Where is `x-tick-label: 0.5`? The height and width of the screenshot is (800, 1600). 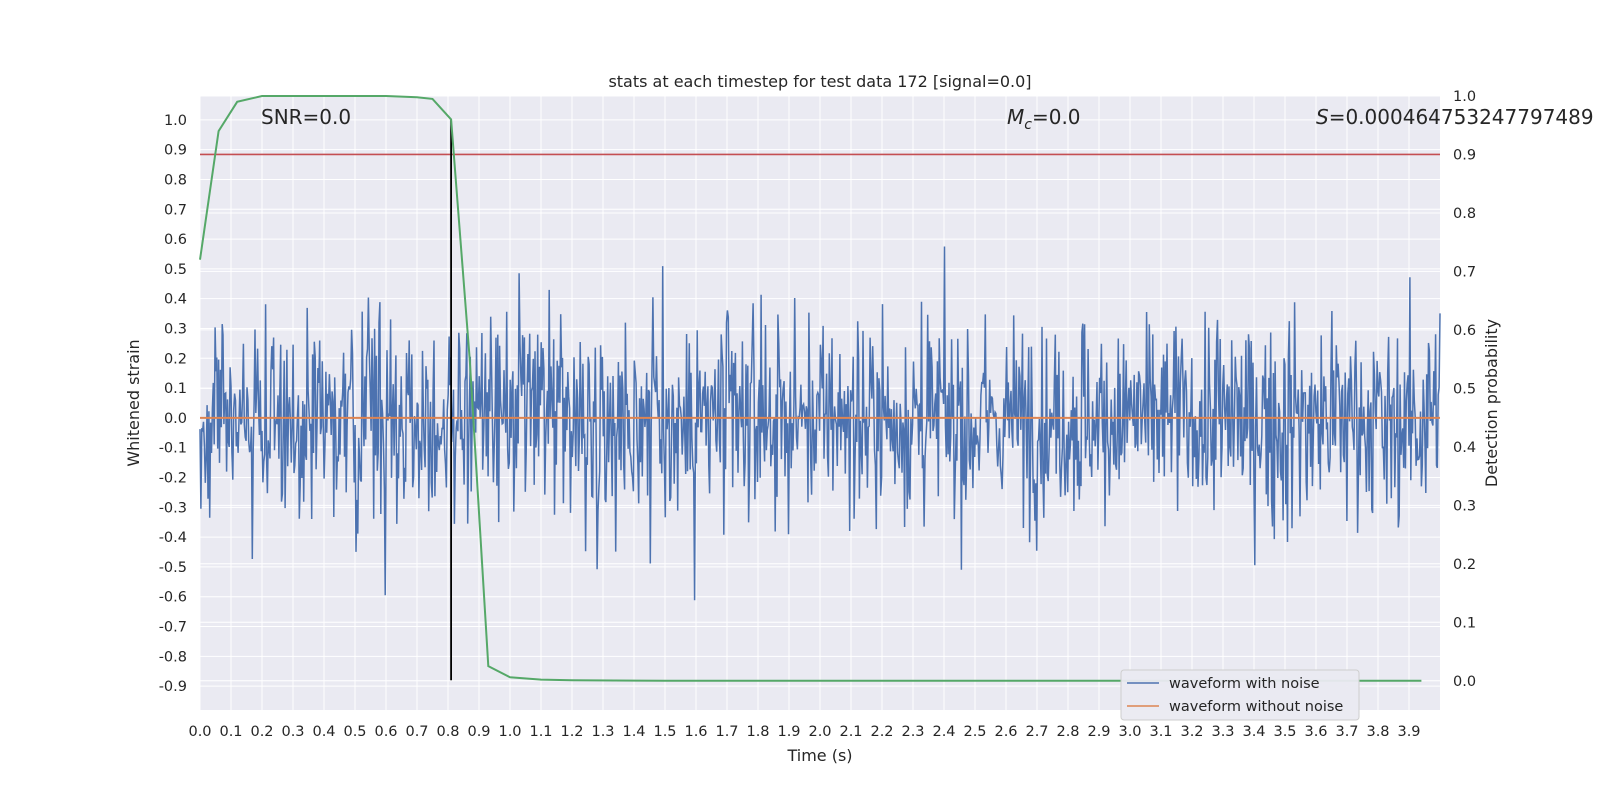
x-tick-label: 0.5 is located at coordinates (354, 732).